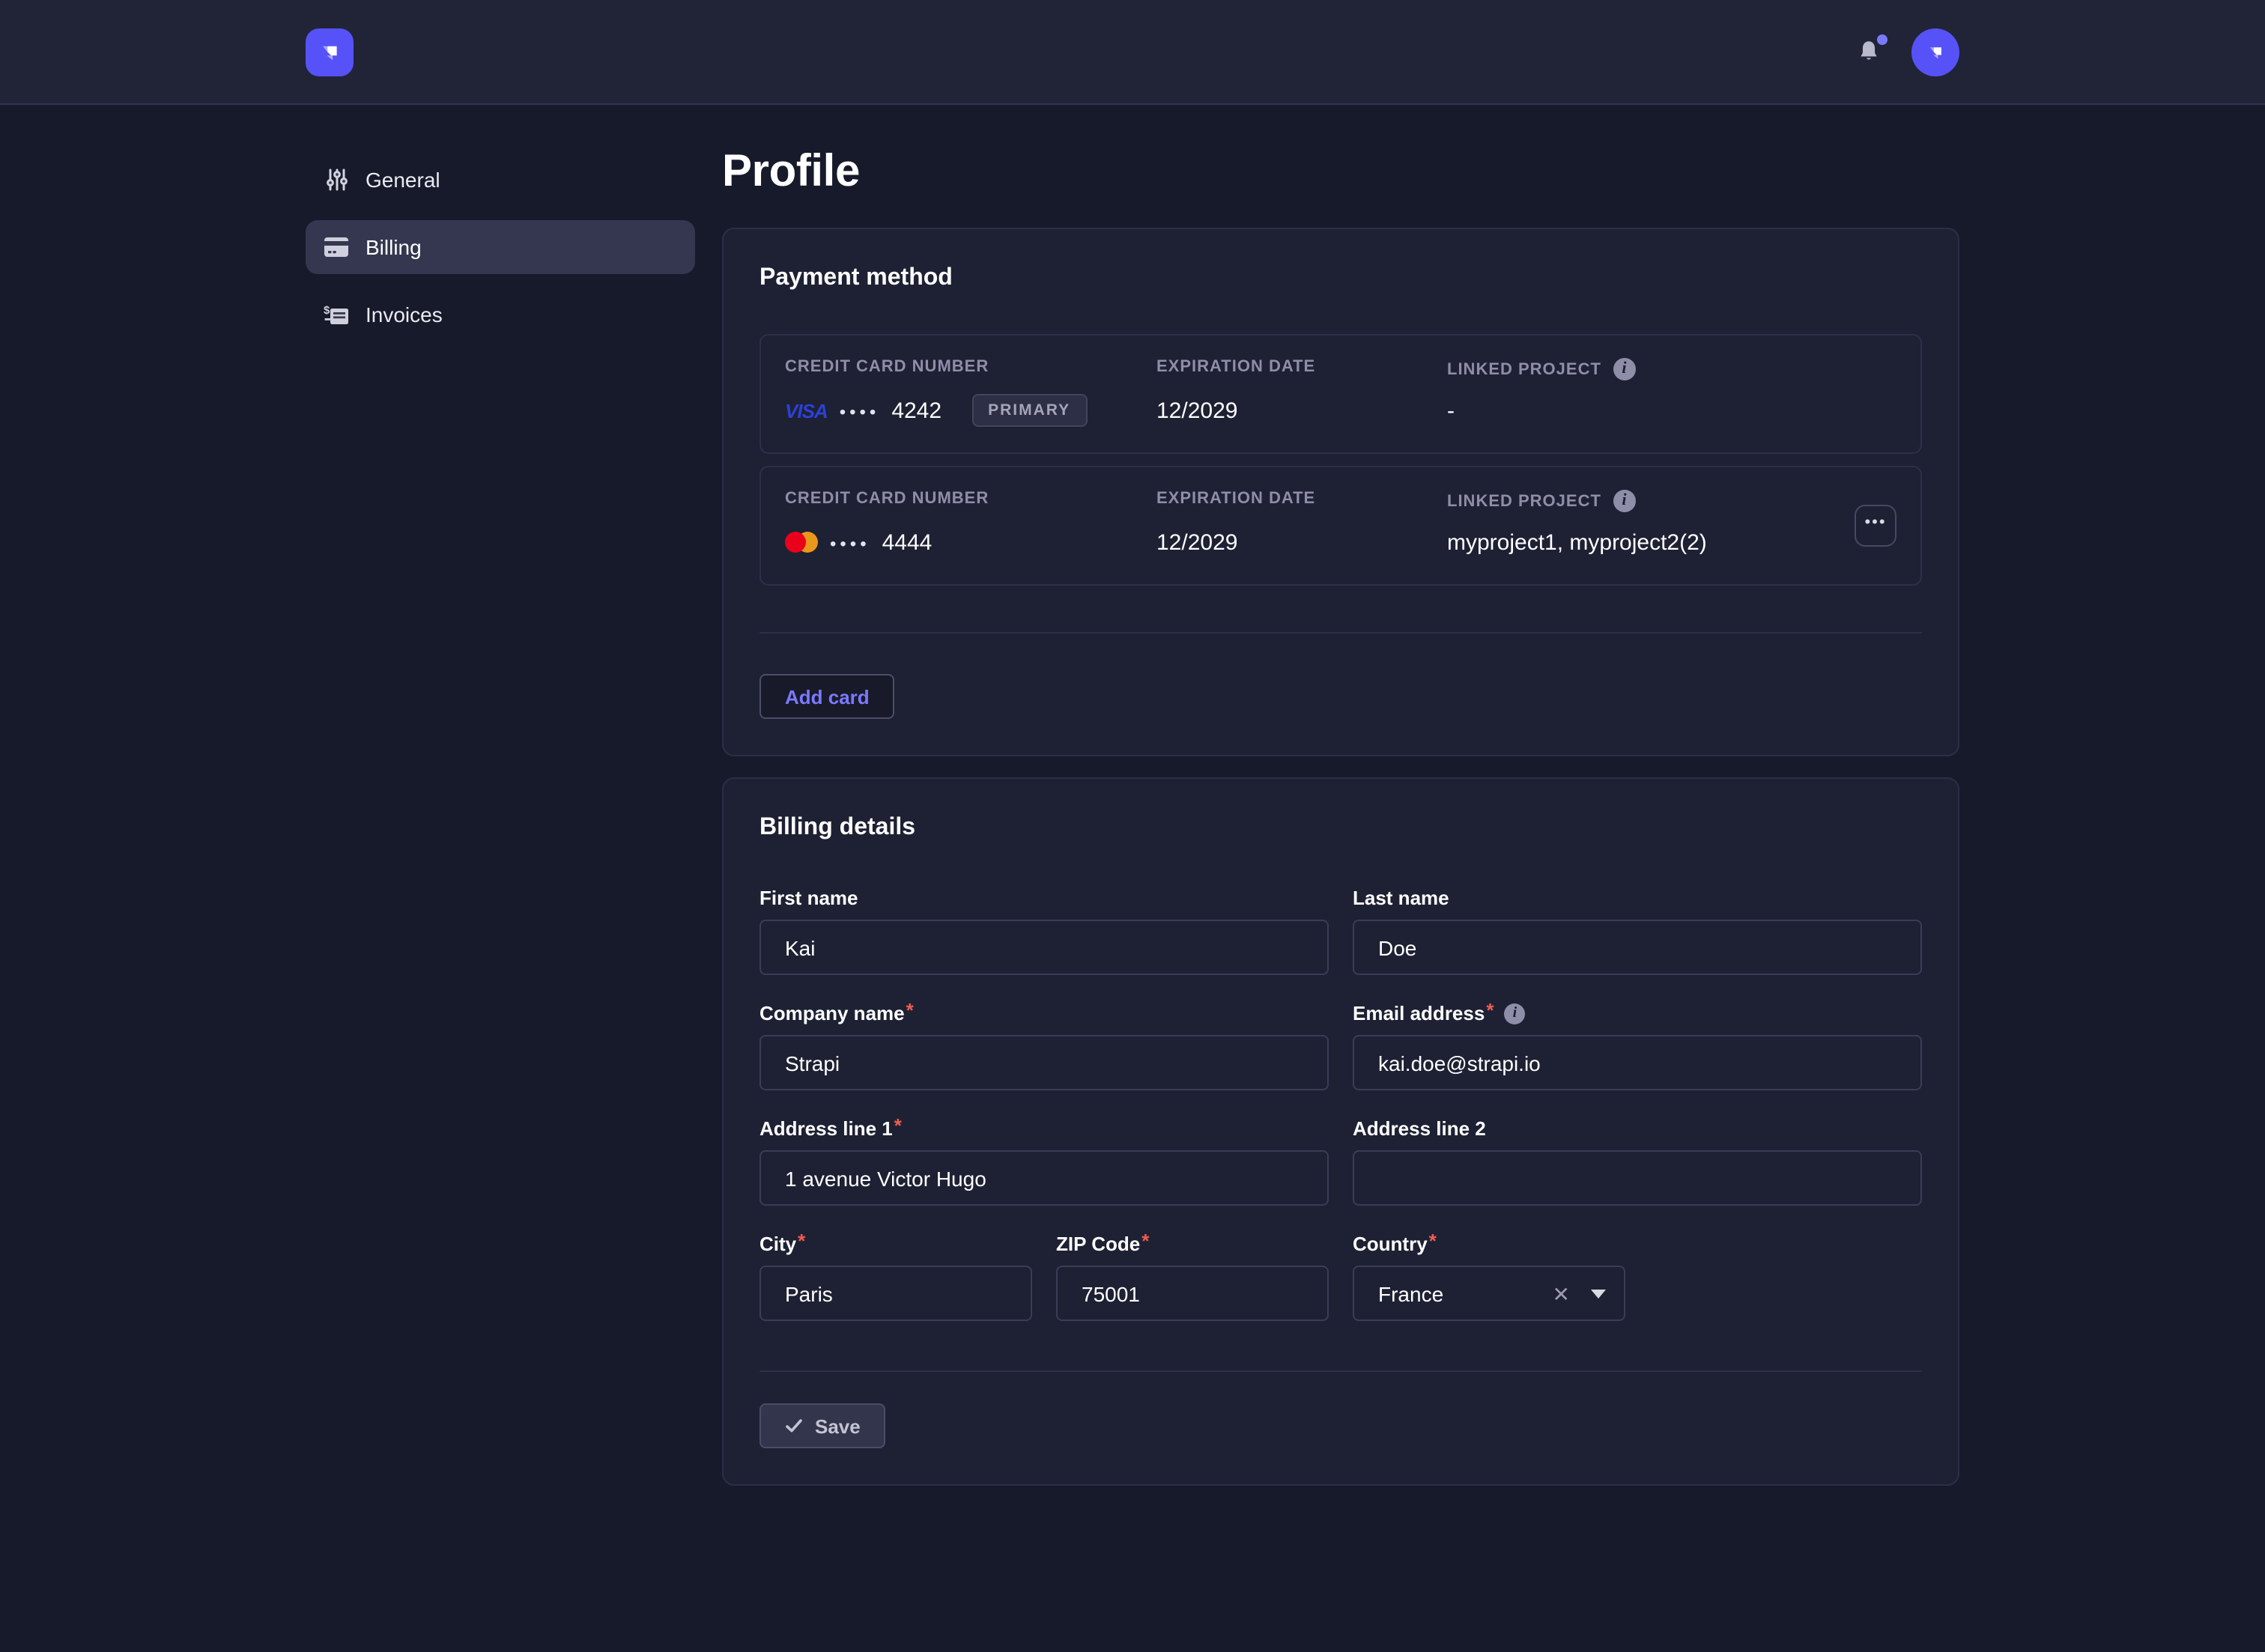 The image size is (2265, 1652). I want to click on sidebar-item-invoices: $ Invoices, so click(501, 314).